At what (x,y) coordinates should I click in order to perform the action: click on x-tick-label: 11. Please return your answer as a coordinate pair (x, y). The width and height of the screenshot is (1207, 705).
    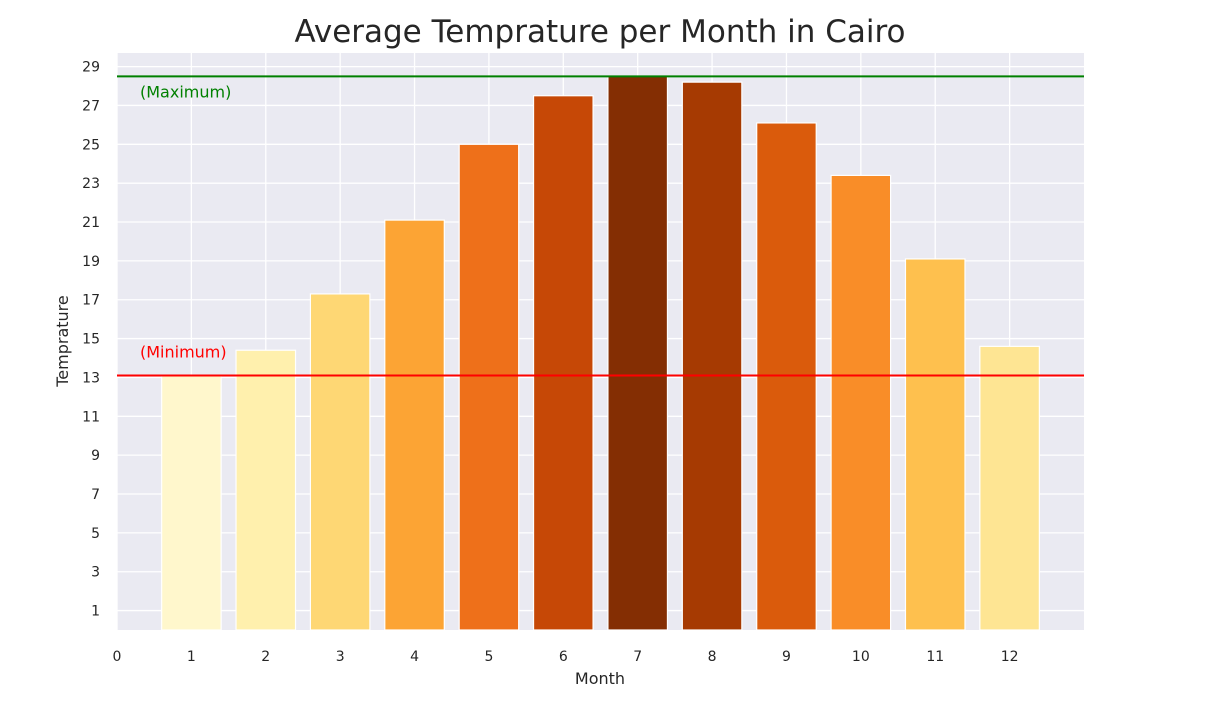
    Looking at the image, I should click on (935, 657).